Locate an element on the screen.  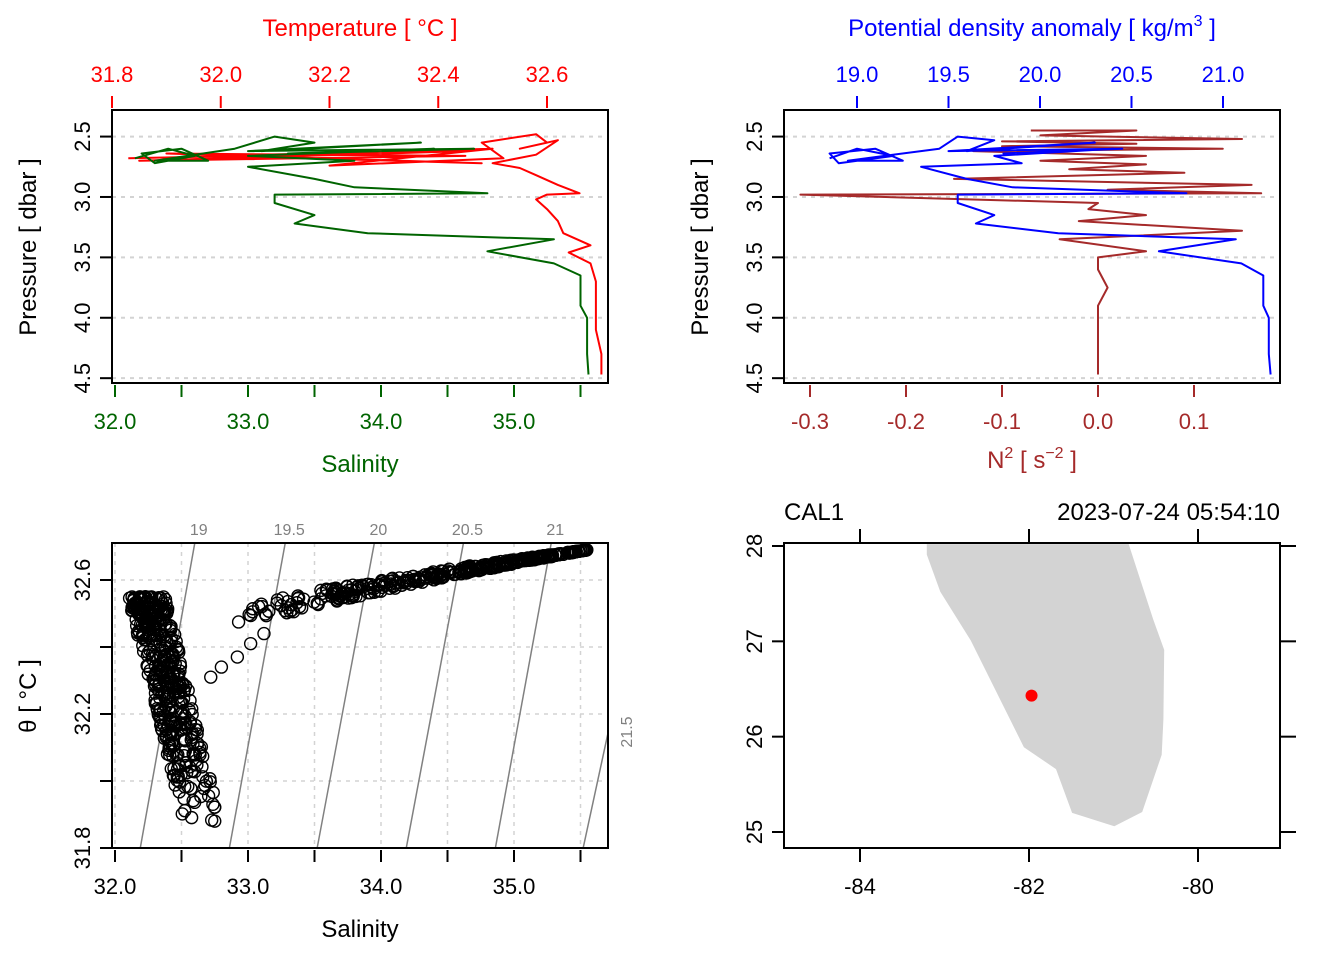
y-tick-label: 32.6 is located at coordinates (82, 580).